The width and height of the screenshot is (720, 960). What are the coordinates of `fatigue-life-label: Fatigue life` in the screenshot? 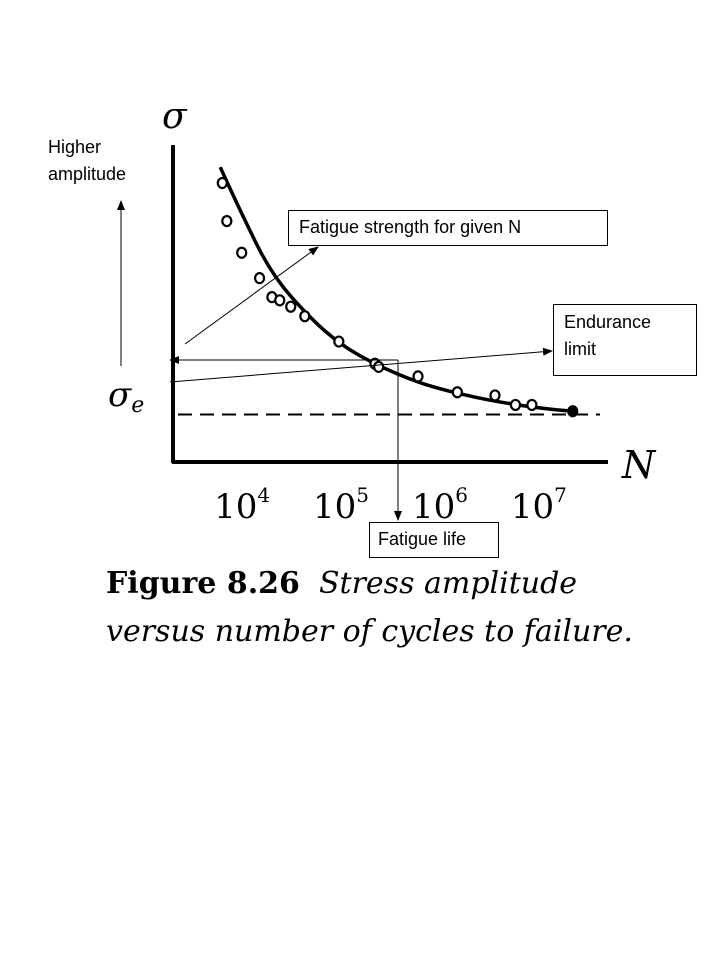 It's located at (422, 539).